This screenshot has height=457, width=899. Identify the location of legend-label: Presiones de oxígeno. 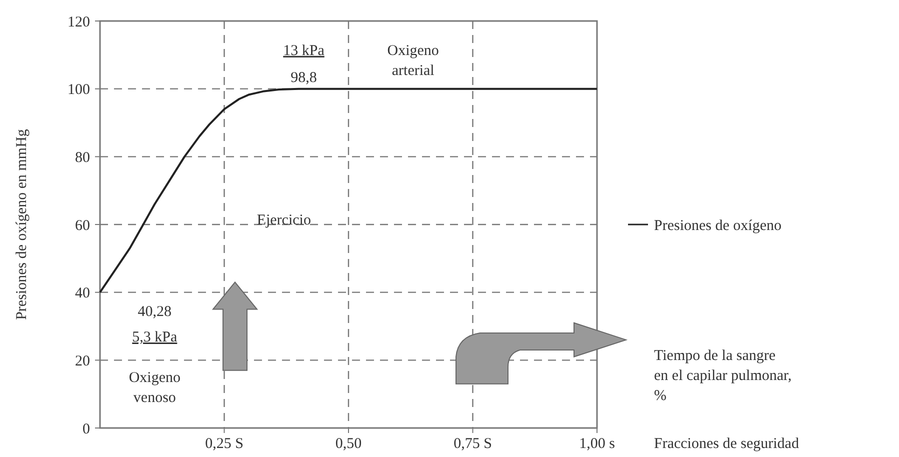
(718, 226).